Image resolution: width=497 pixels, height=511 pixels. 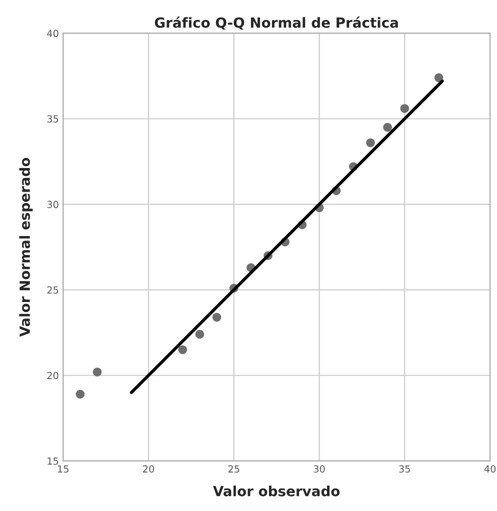 I want to click on y-tick-label: 40, so click(x=52, y=34).